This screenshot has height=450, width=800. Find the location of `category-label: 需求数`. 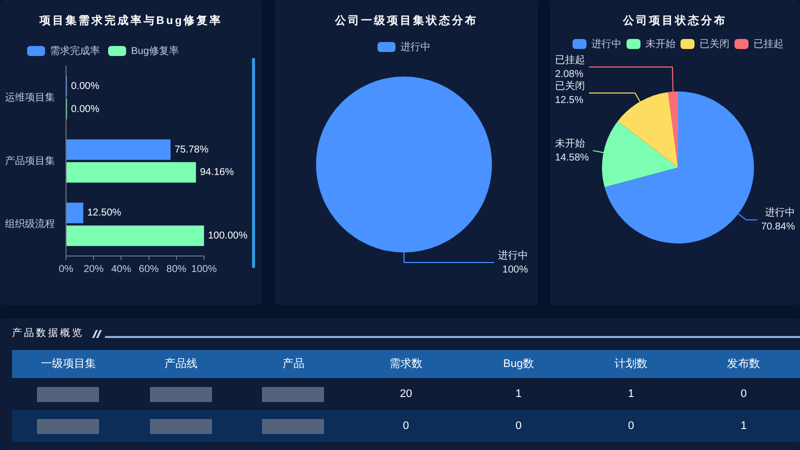

category-label: 需求数 is located at coordinates (406, 364).